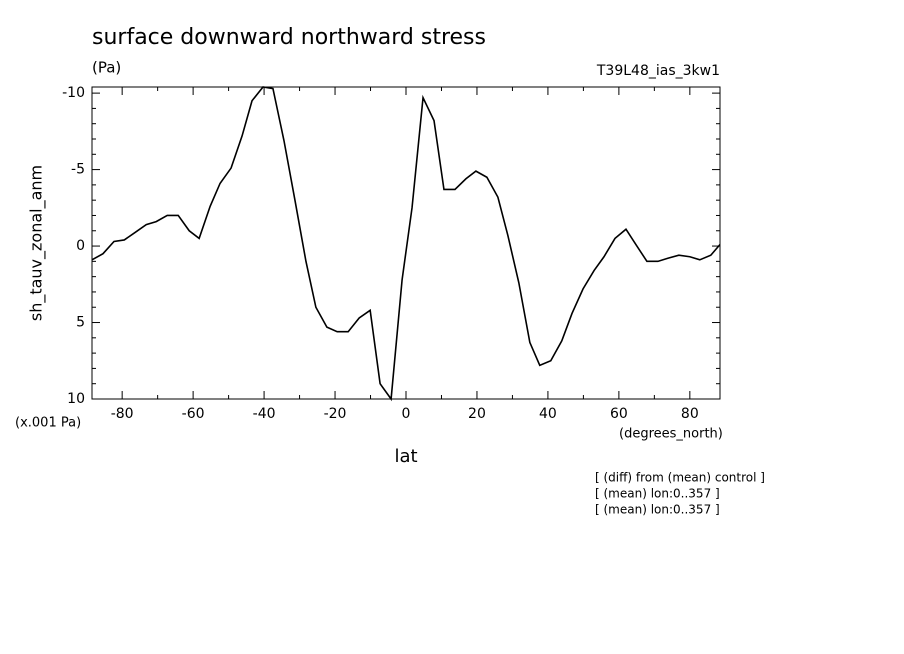  Describe the element at coordinates (405, 456) in the screenshot. I see `x-axis-label: lat` at that location.